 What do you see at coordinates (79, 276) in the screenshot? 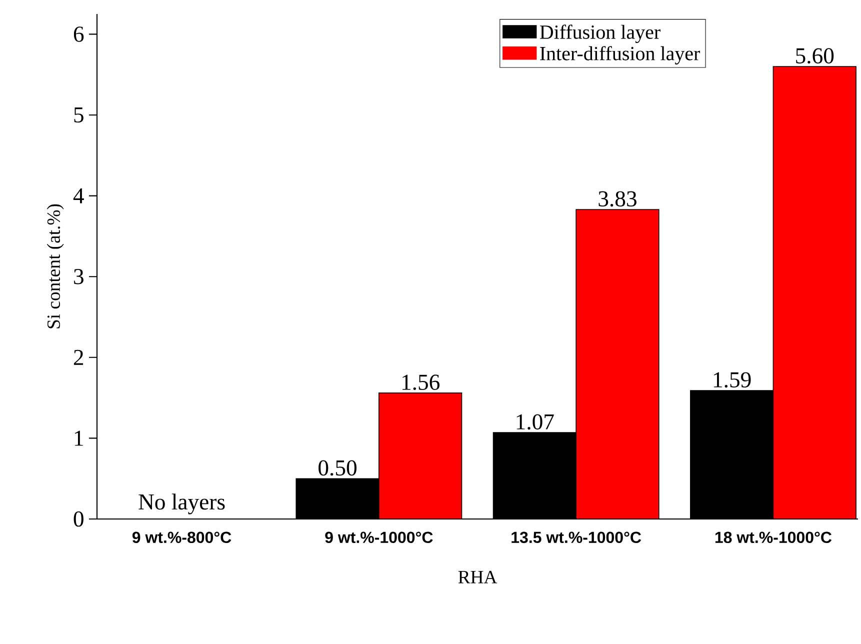
I see `y-tick-label: 3` at bounding box center [79, 276].